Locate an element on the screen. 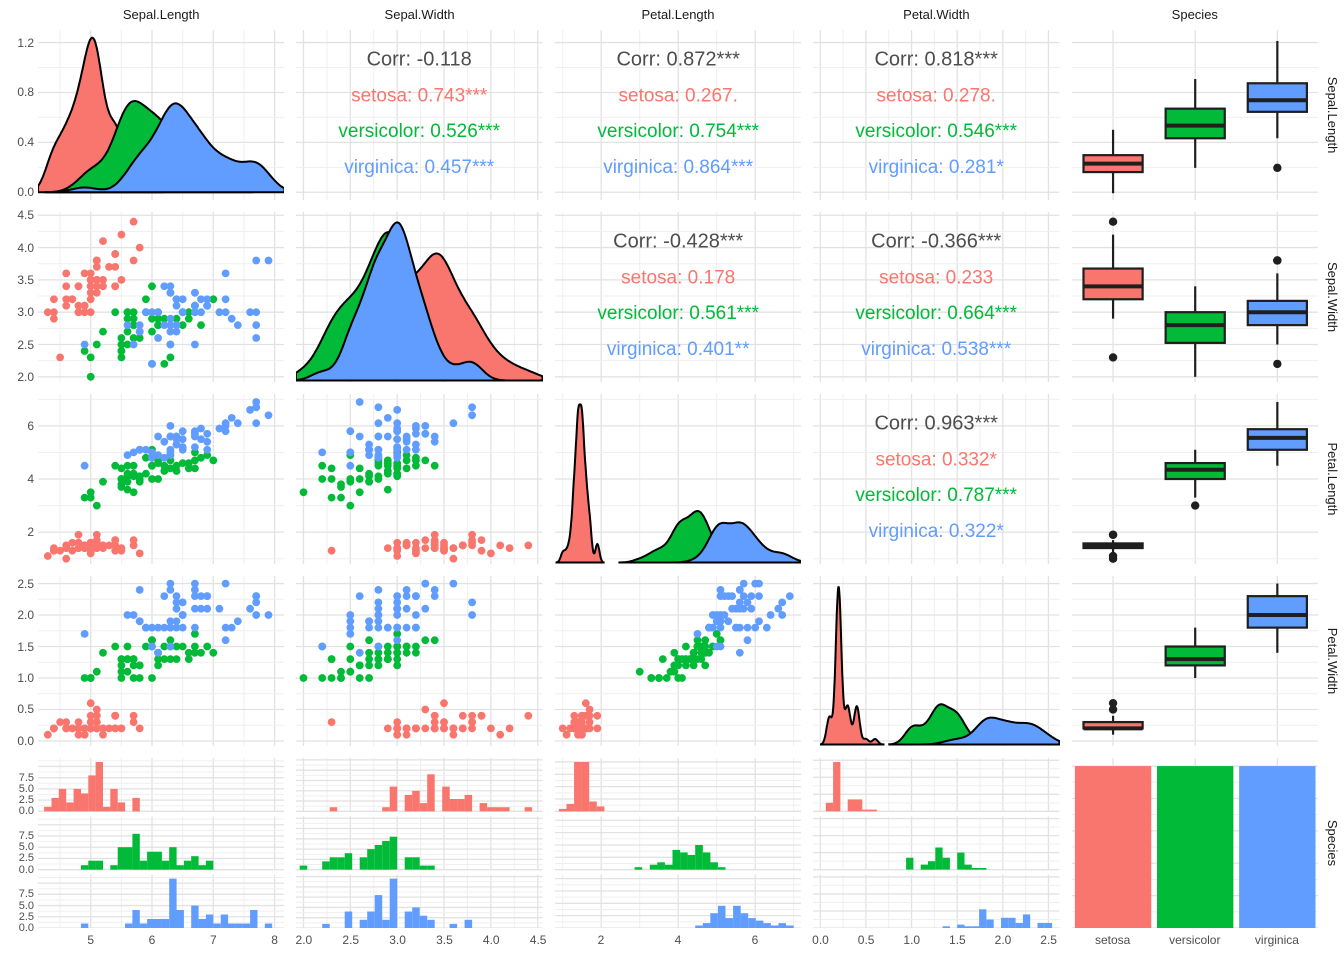  correlation-line: Corr: -0.118 is located at coordinates (419, 60).